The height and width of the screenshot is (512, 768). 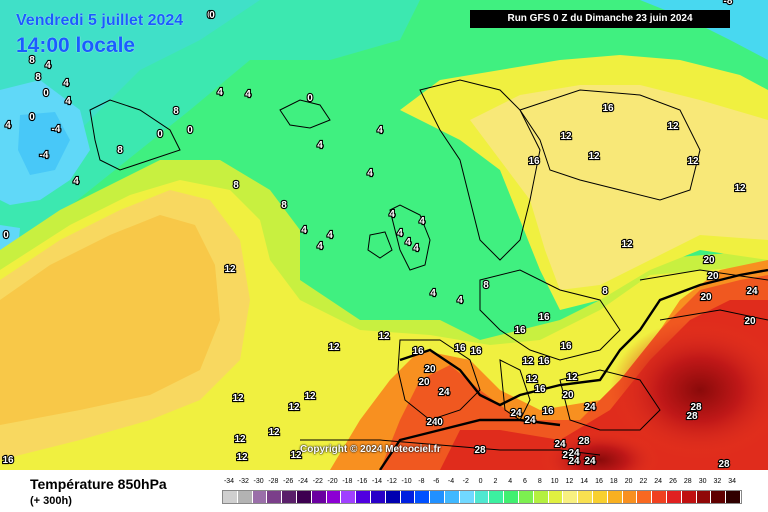 I want to click on scale-label: -22, so click(x=317, y=481).